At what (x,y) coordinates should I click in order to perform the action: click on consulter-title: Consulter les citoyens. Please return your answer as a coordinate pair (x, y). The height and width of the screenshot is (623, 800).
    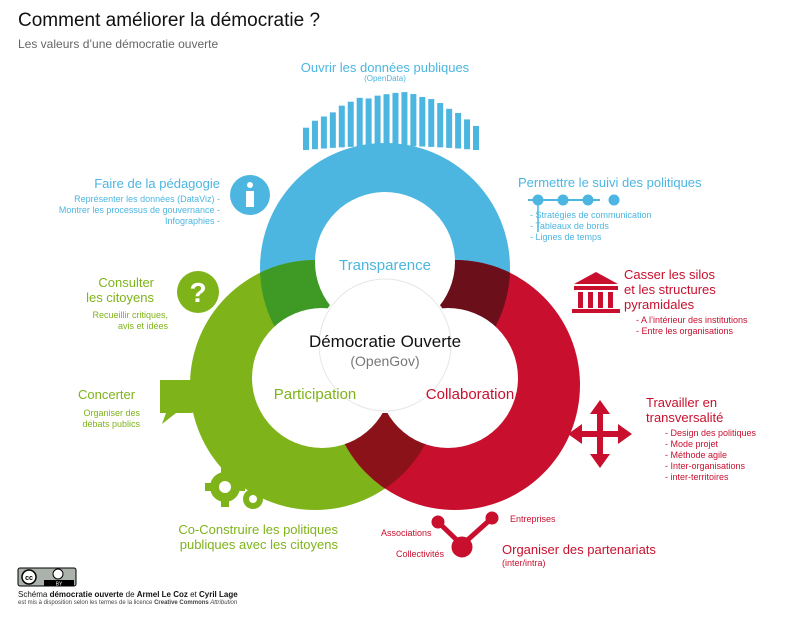
    Looking at the image, I should click on (120, 290).